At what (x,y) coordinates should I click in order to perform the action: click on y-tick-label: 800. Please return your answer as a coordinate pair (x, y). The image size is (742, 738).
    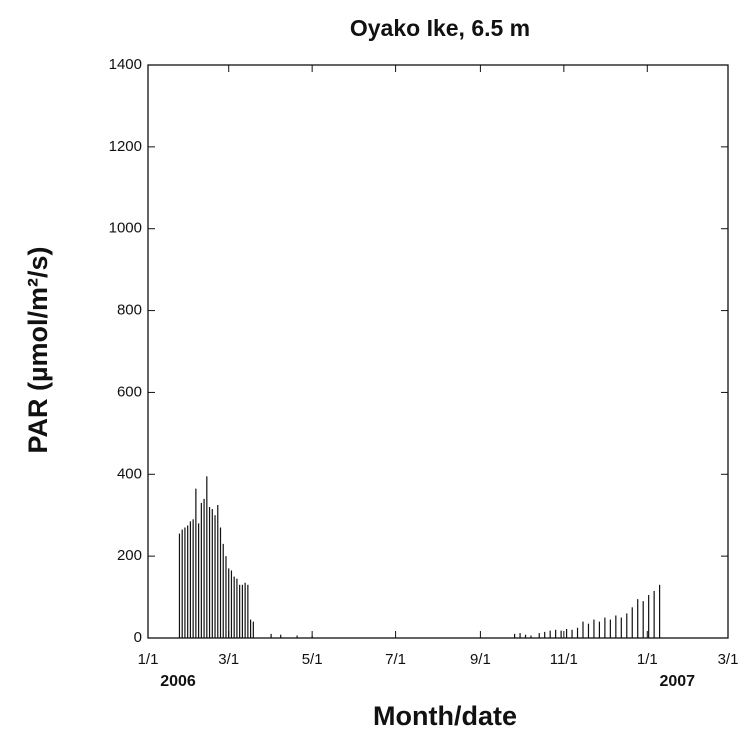
    Looking at the image, I should click on (129, 310).